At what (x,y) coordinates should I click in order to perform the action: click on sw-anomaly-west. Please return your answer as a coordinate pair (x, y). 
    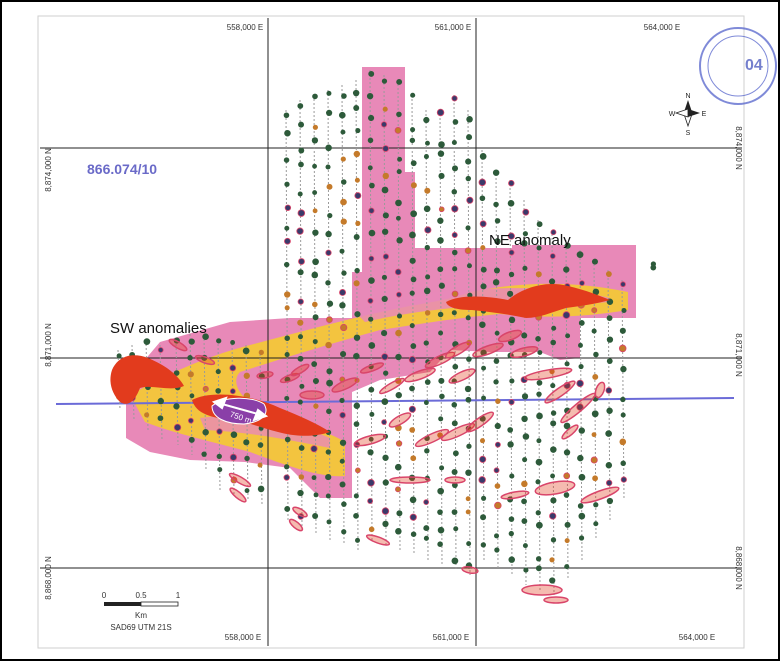
    Looking at the image, I should click on (147, 379).